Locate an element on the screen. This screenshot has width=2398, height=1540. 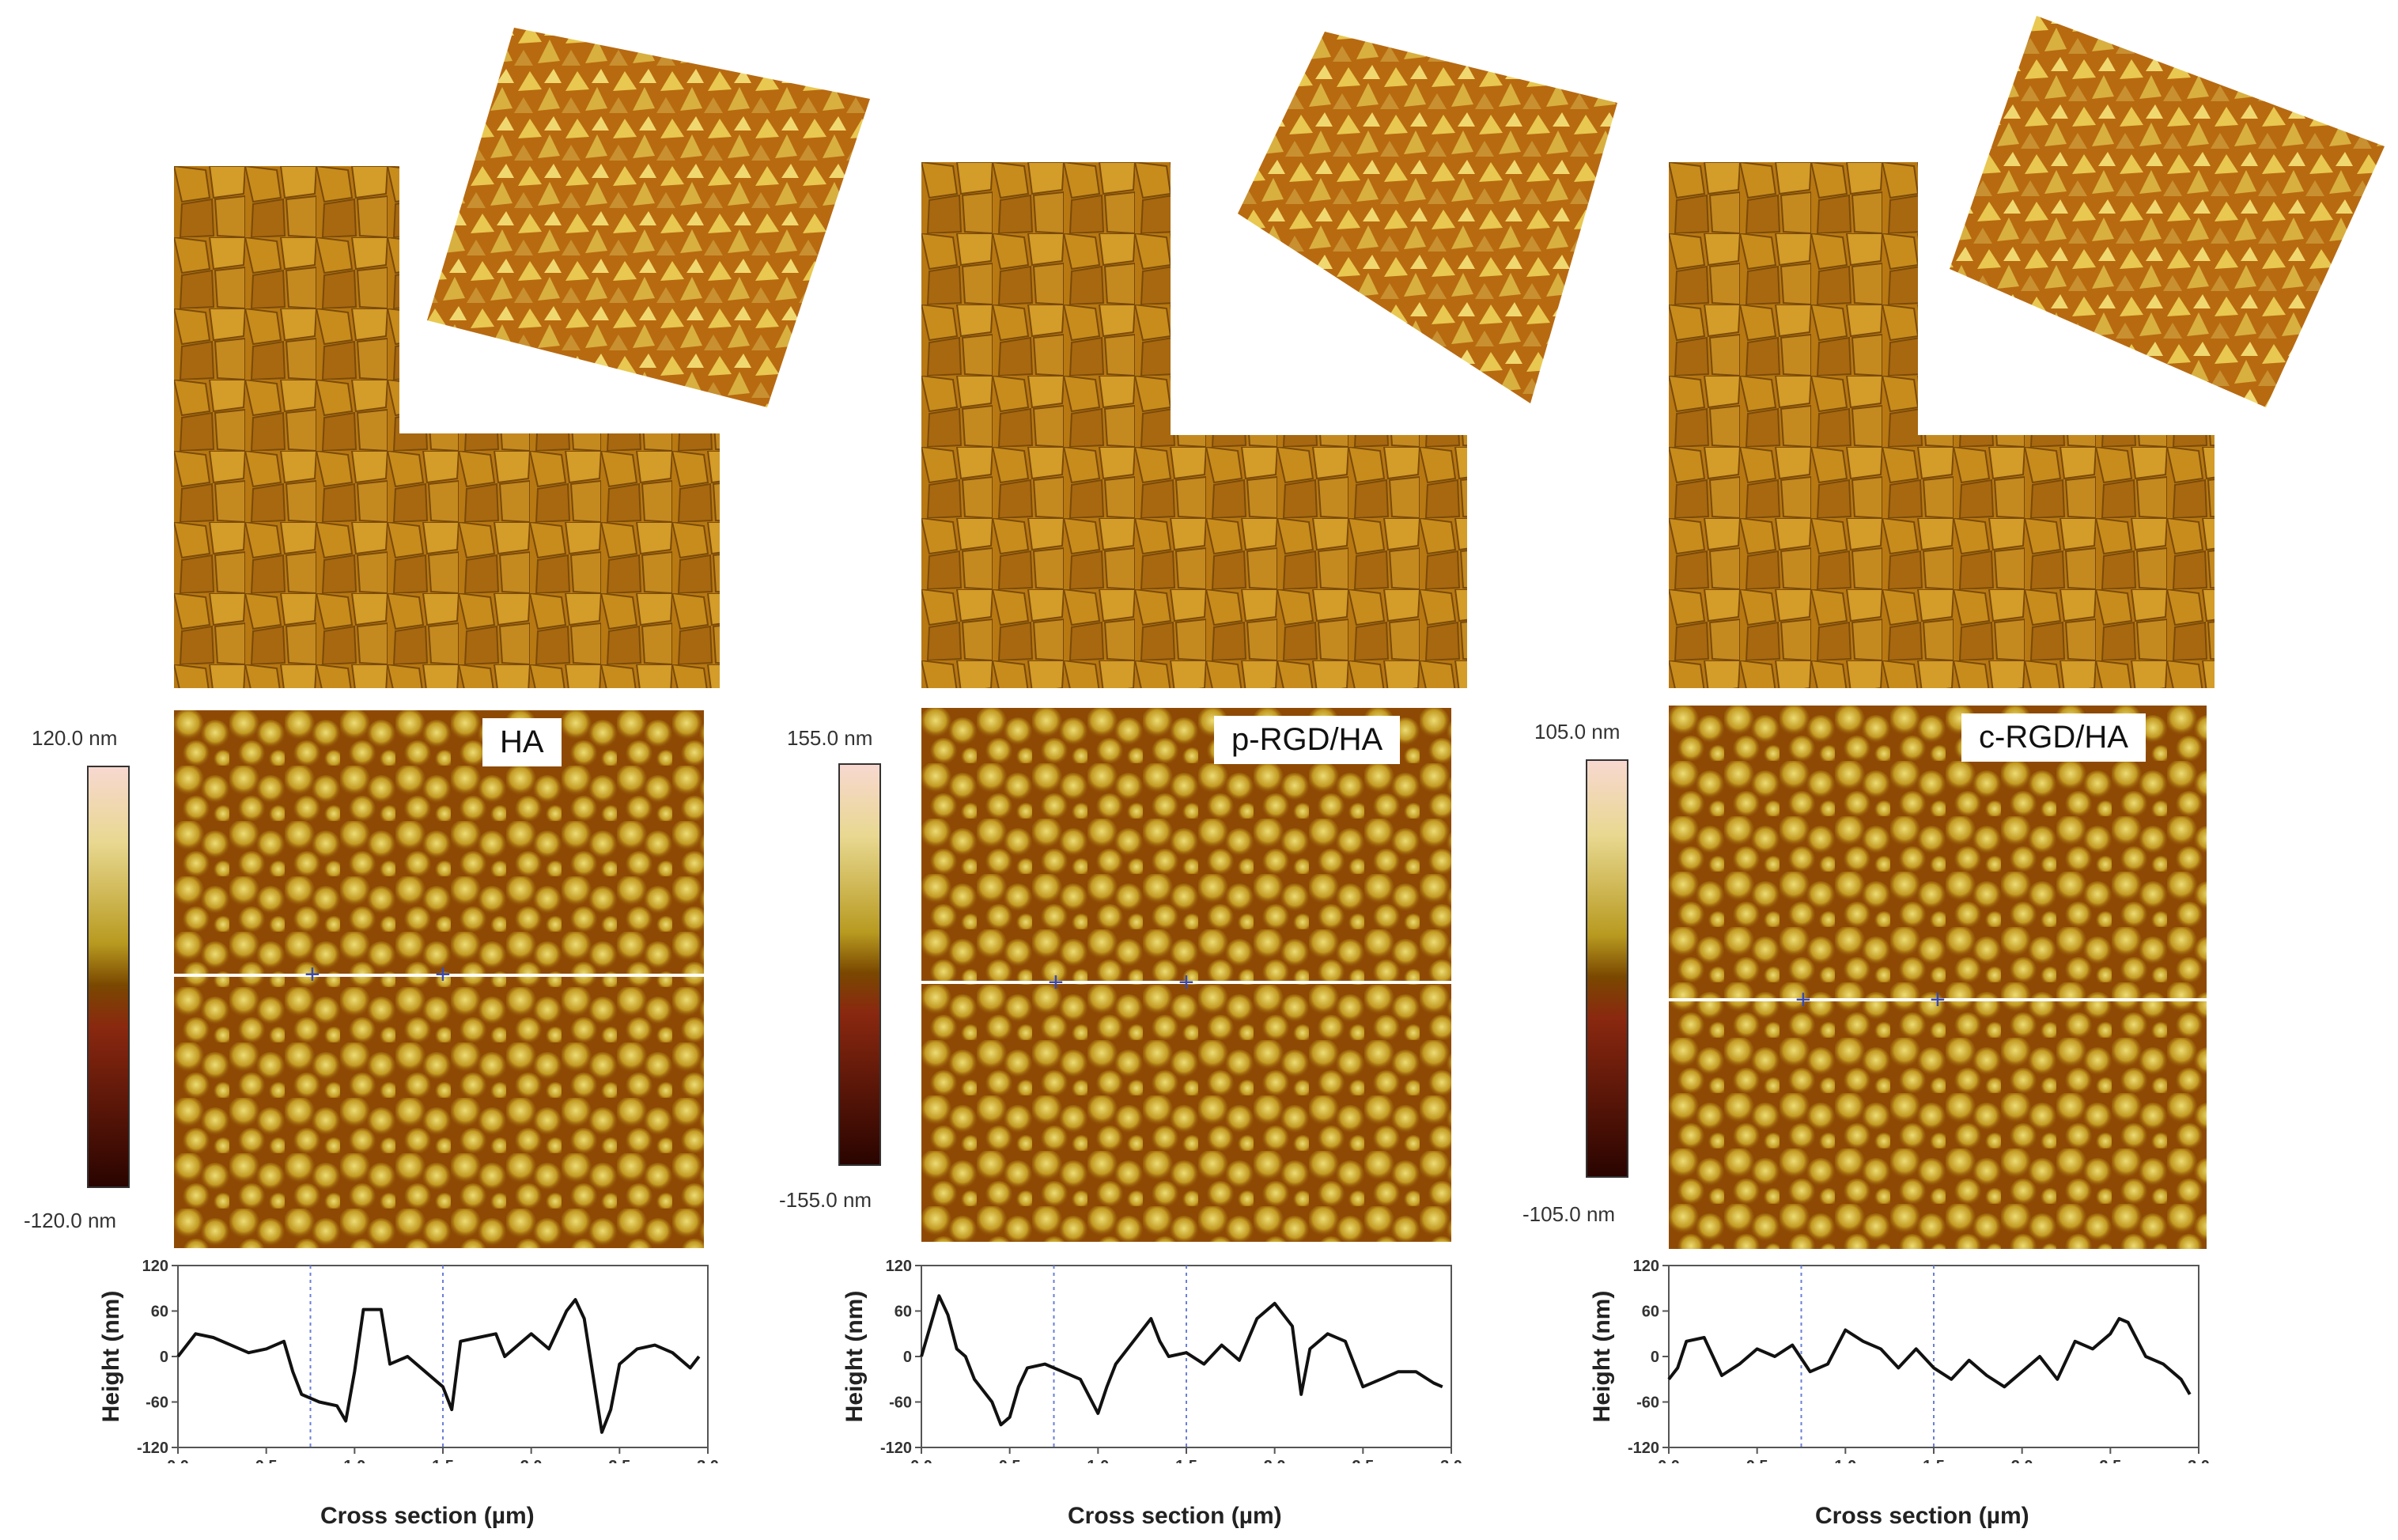
colorbar-min-label: -120.0 nm is located at coordinates (70, 1220).